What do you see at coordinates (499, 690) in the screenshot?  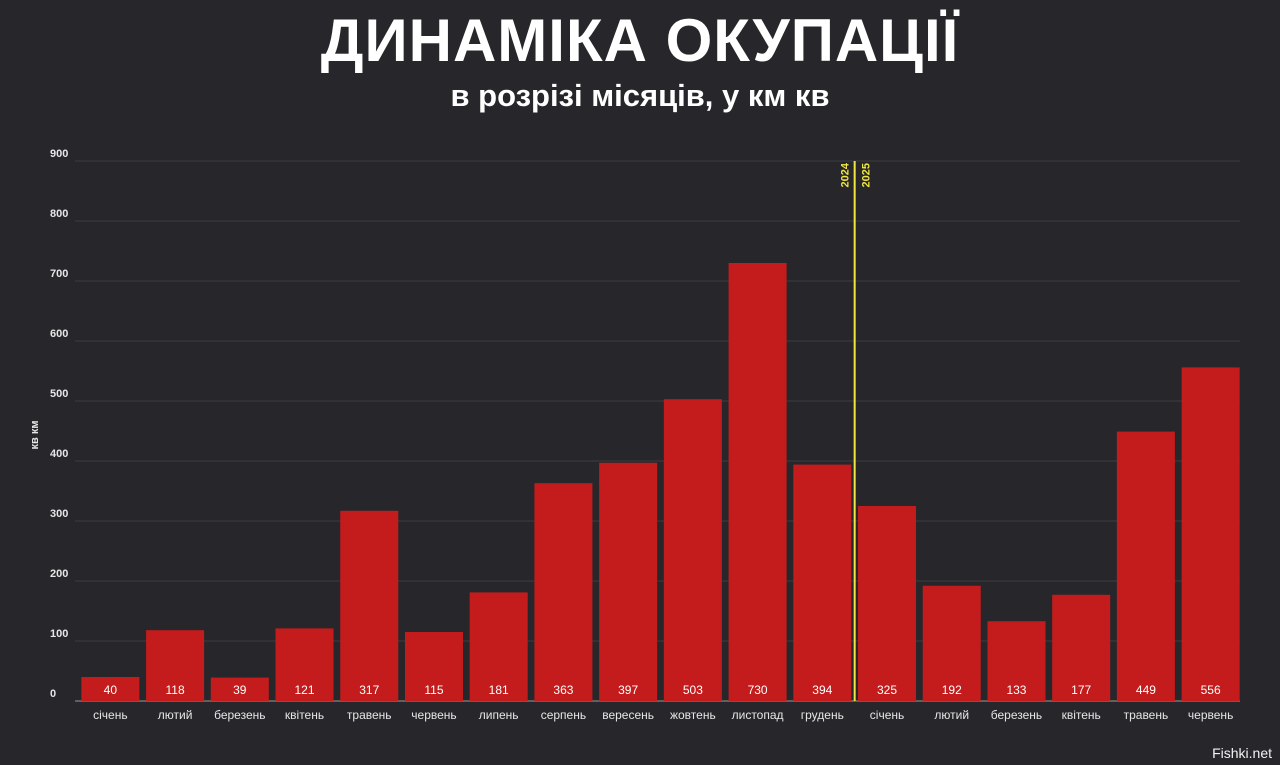 I see `bar-value-label: 181` at bounding box center [499, 690].